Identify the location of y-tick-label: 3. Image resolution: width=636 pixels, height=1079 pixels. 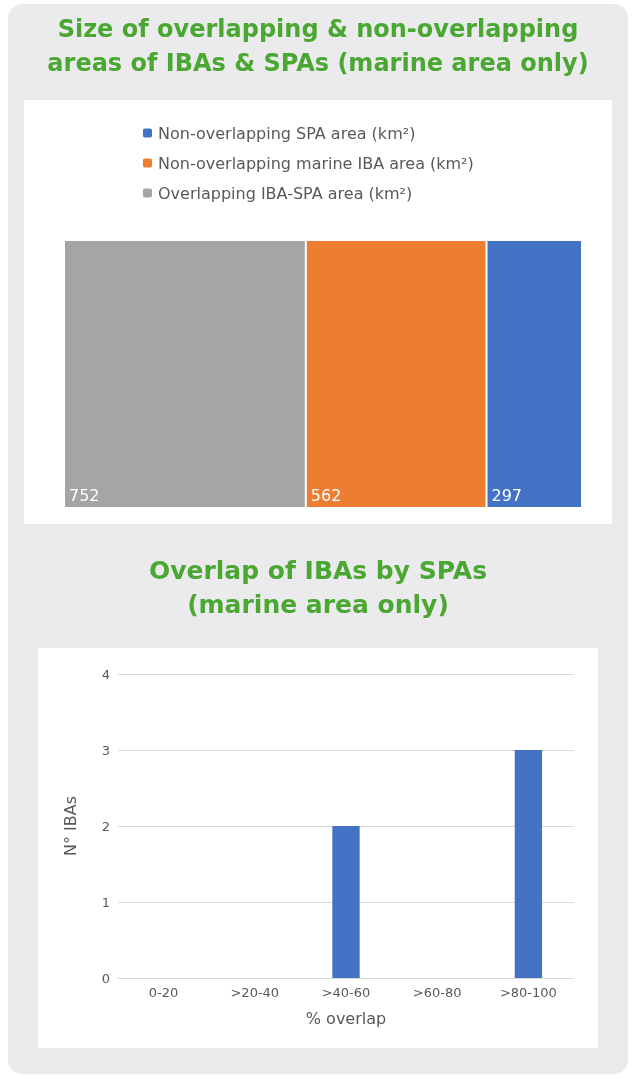
(105, 750).